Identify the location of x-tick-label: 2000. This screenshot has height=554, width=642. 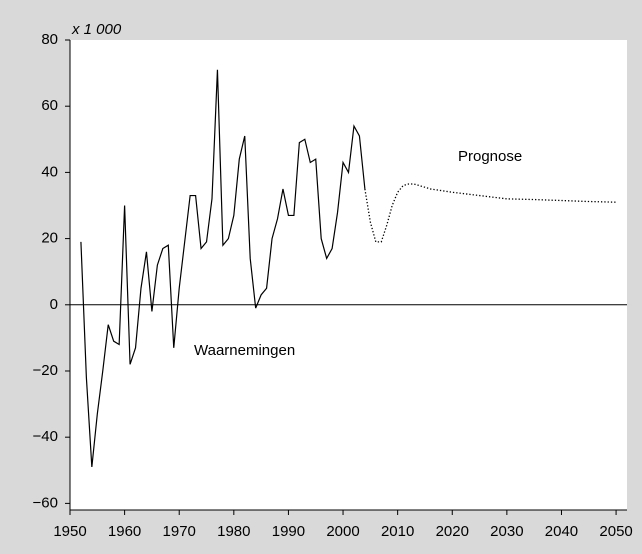
(342, 531).